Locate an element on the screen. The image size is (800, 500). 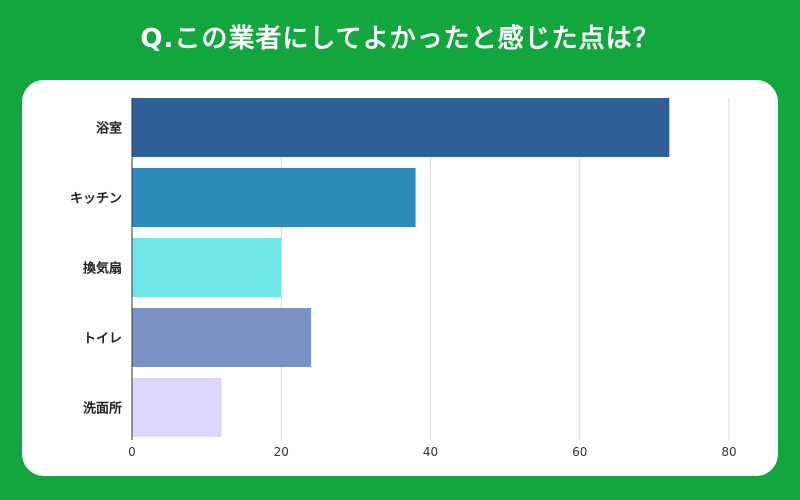
x-tick-label-1: 20 is located at coordinates (281, 452).